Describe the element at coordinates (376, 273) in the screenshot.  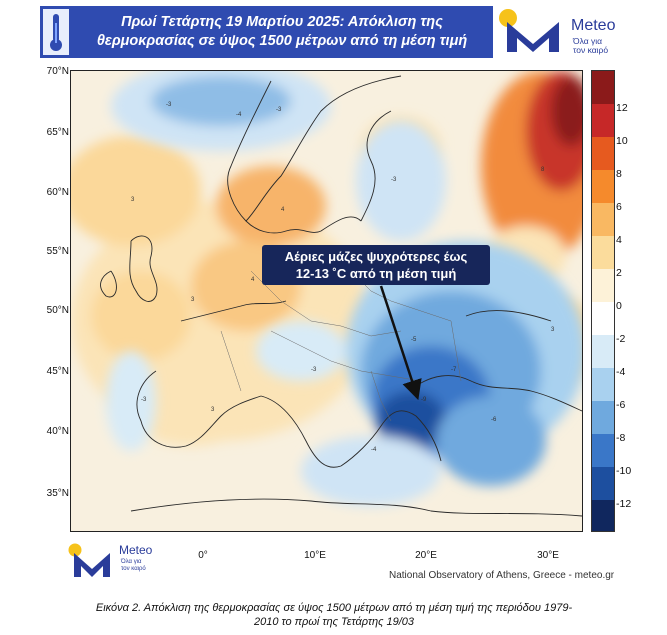
I see `callout-line-2: 12-13 ˚C από τη μέση τιμή` at that location.